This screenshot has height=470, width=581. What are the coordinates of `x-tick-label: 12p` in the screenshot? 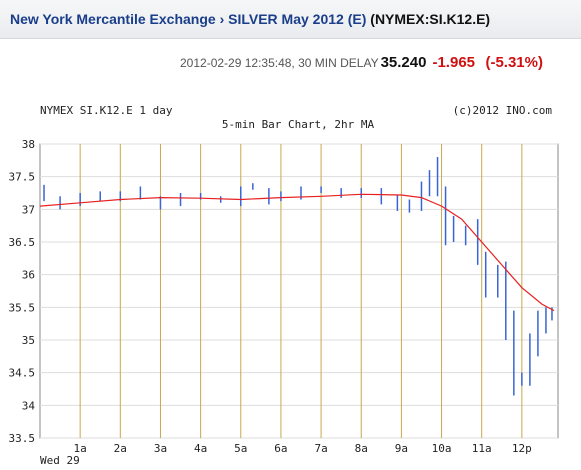 It's located at (522, 448).